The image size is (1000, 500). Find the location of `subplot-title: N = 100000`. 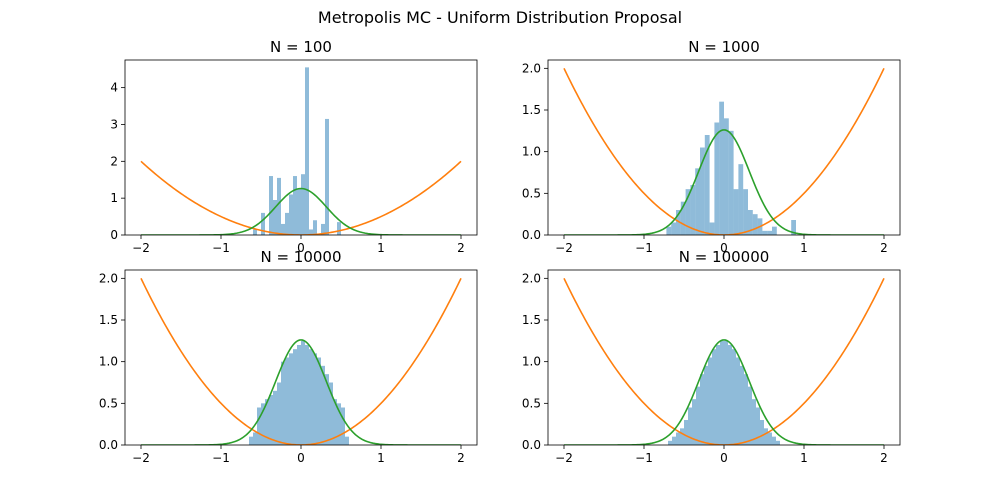

subplot-title: N = 100000 is located at coordinates (724, 257).